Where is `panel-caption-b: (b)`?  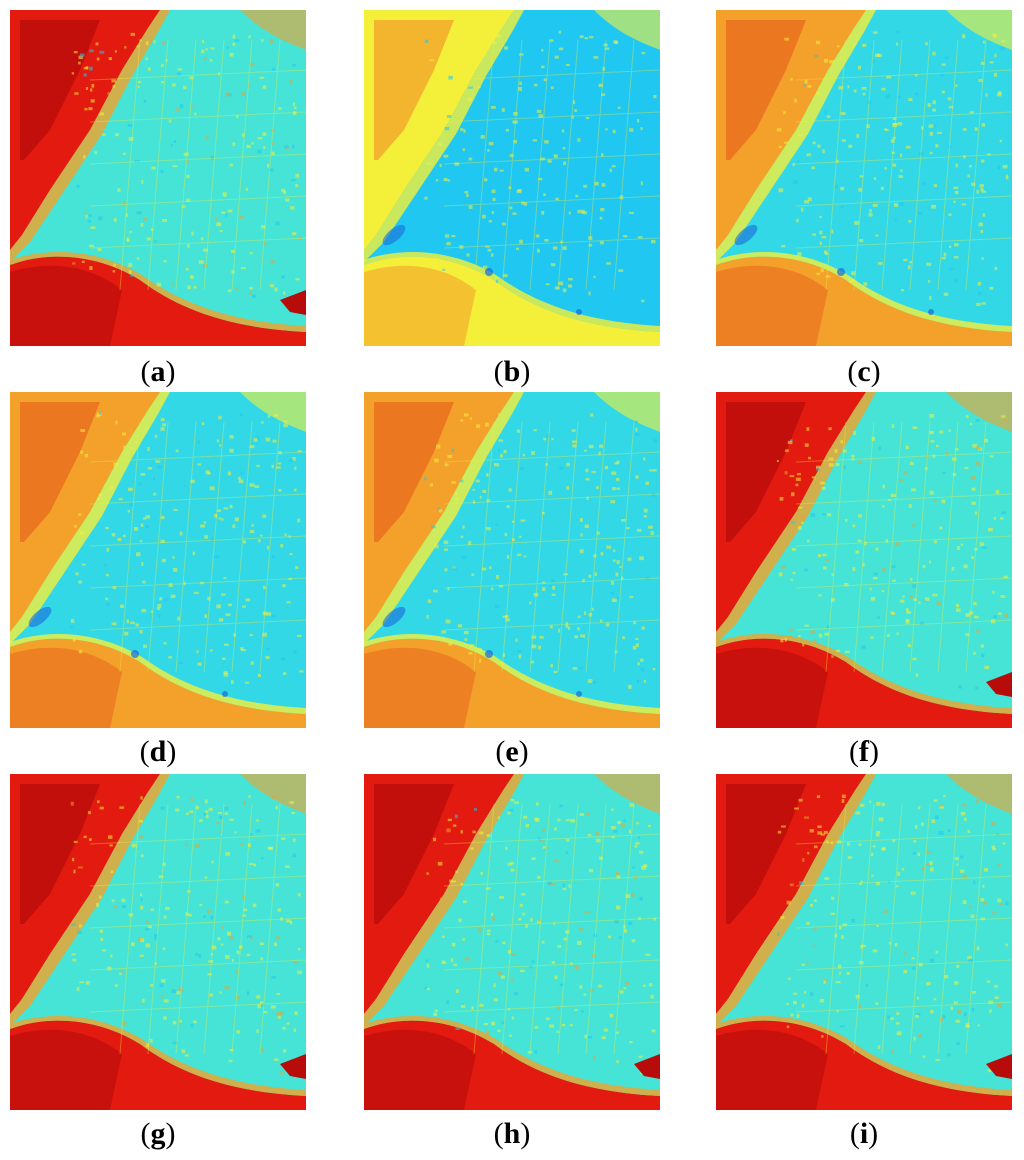
panel-caption-b: (b) is located at coordinates (512, 371).